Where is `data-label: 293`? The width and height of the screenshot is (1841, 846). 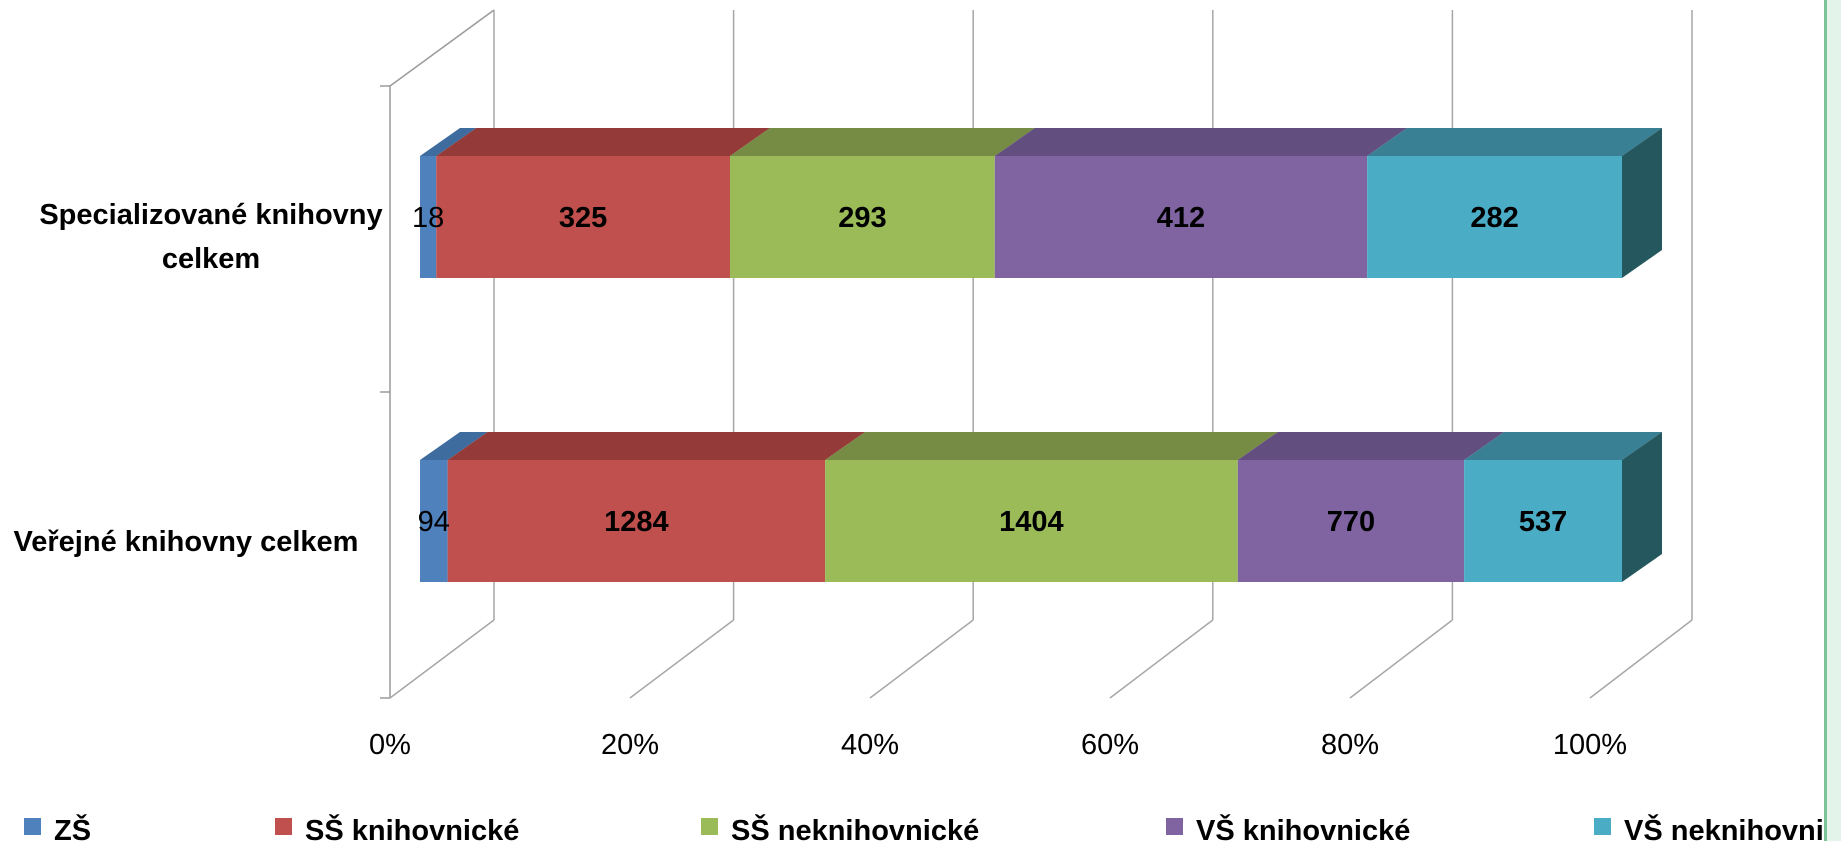 data-label: 293 is located at coordinates (862, 218).